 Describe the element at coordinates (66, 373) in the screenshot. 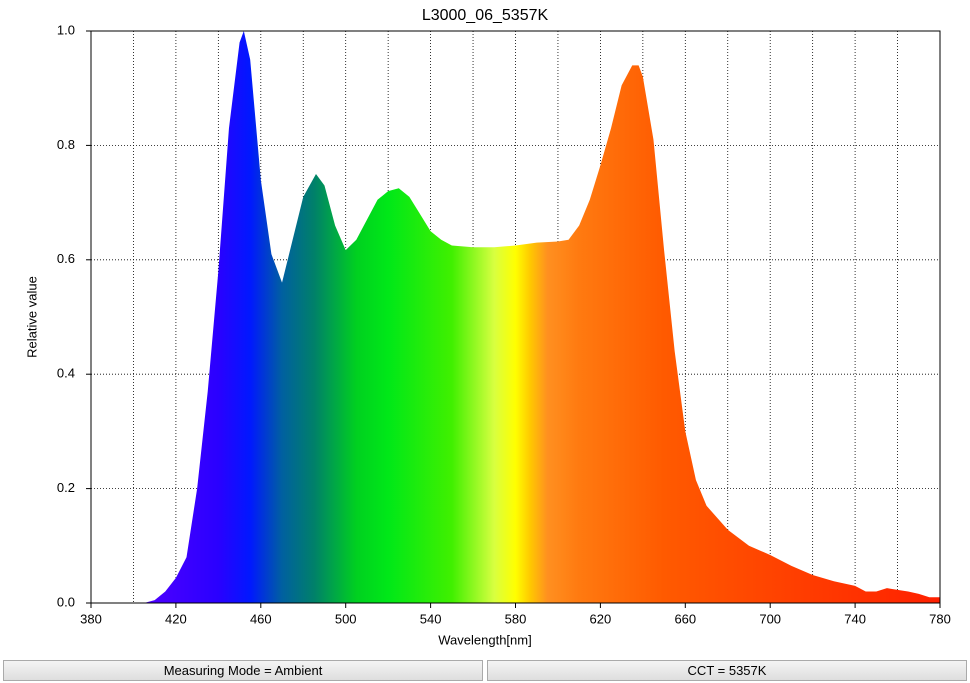

I see `y-tick-label: 0.4` at that location.